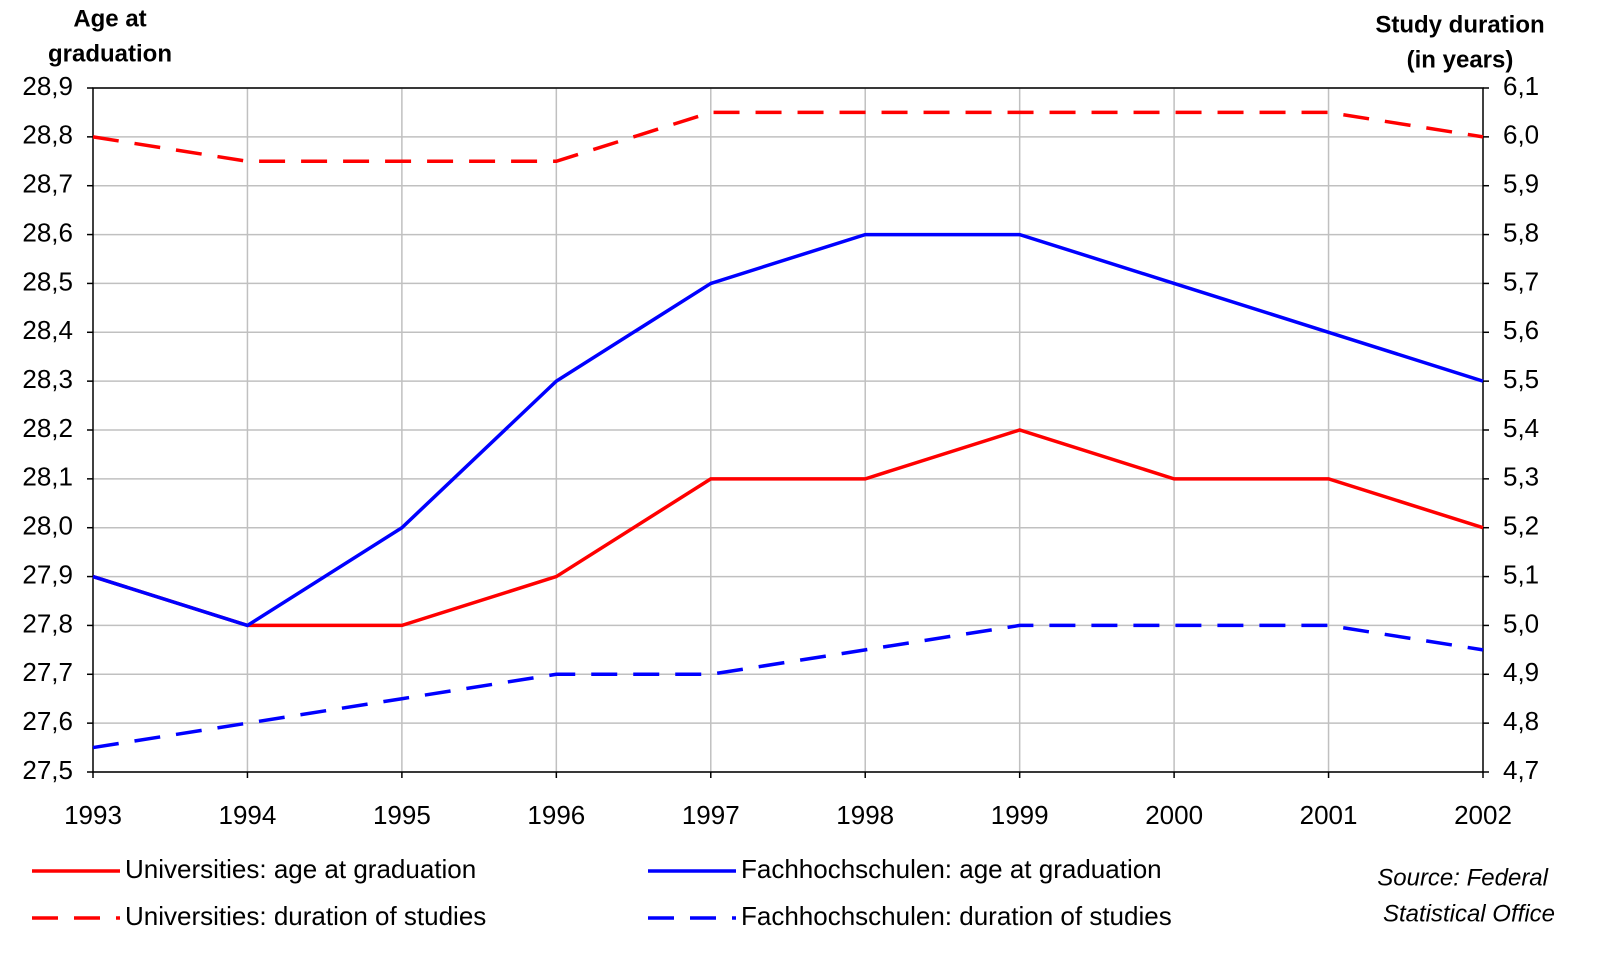 The width and height of the screenshot is (1617, 961). What do you see at coordinates (1462, 877) in the screenshot?
I see `source: Source: Federal` at bounding box center [1462, 877].